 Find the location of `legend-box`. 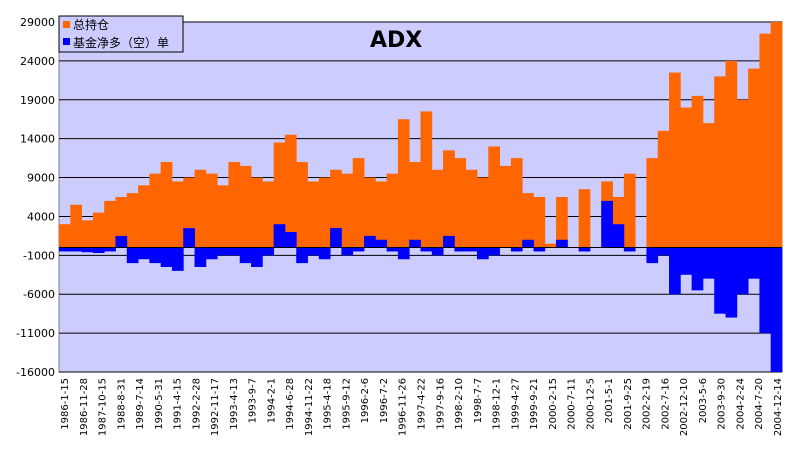

legend-box is located at coordinates (121, 34).